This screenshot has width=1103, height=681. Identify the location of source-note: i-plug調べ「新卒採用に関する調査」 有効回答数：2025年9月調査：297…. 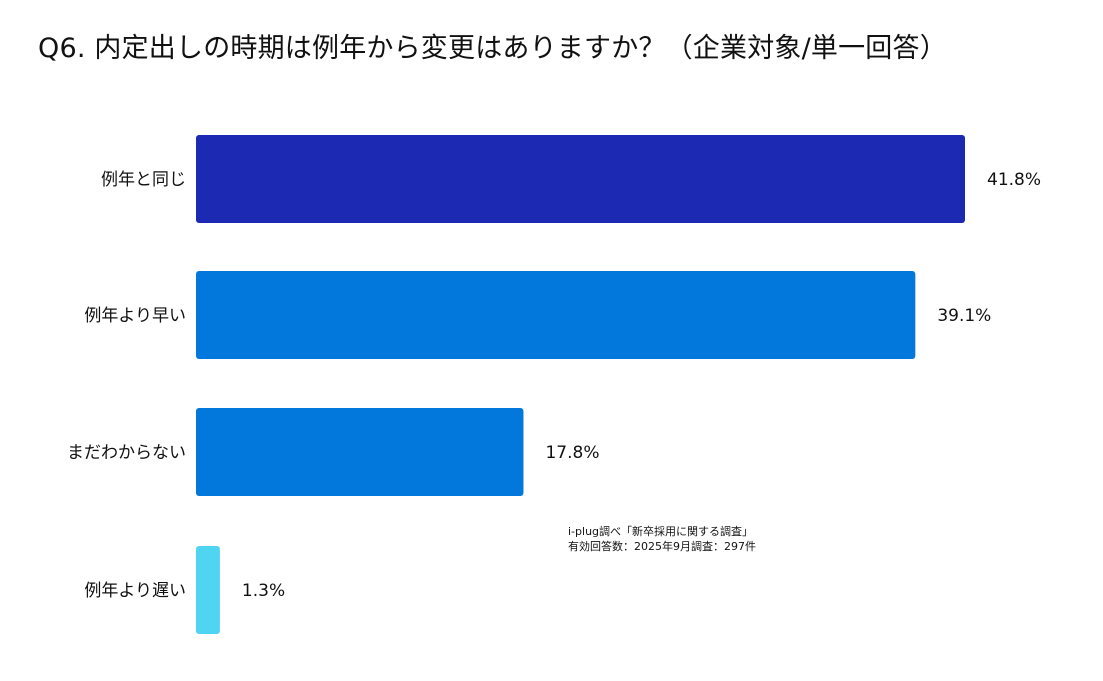
(662, 539).